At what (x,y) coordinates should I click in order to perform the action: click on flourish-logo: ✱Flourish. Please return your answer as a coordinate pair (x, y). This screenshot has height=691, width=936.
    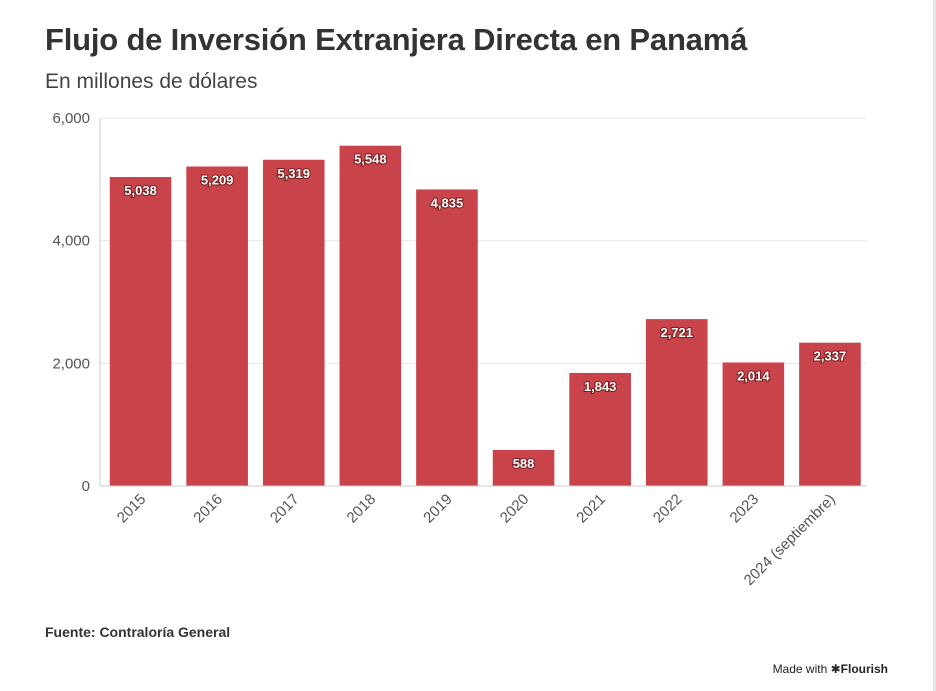
    Looking at the image, I should click on (859, 669).